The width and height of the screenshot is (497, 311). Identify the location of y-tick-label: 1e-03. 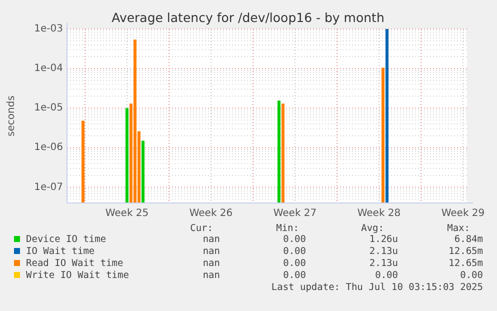
(48, 29).